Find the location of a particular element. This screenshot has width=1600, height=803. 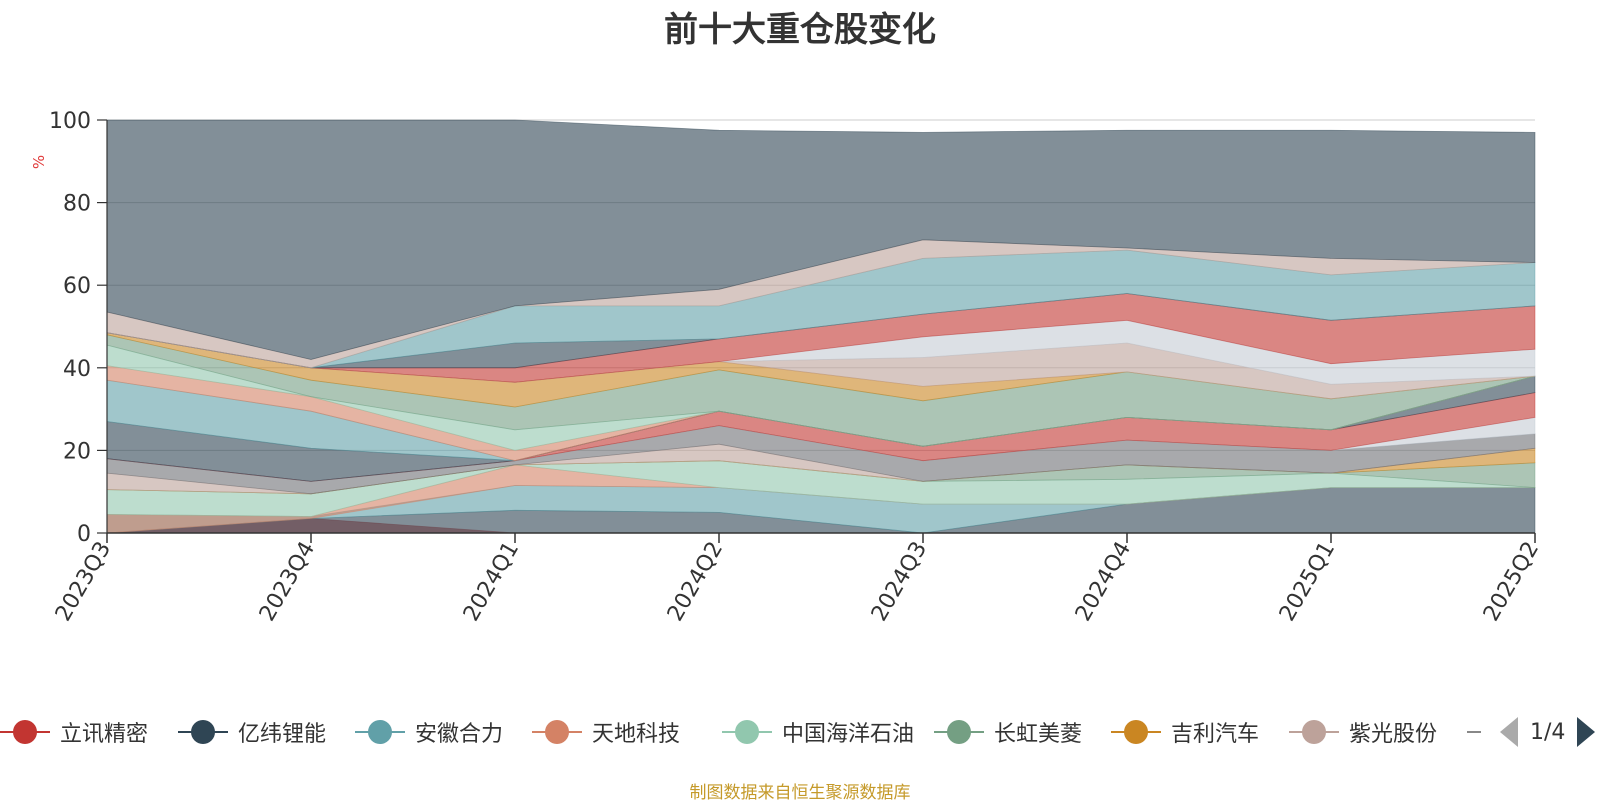

legend-label: 立讯精密 is located at coordinates (104, 734).